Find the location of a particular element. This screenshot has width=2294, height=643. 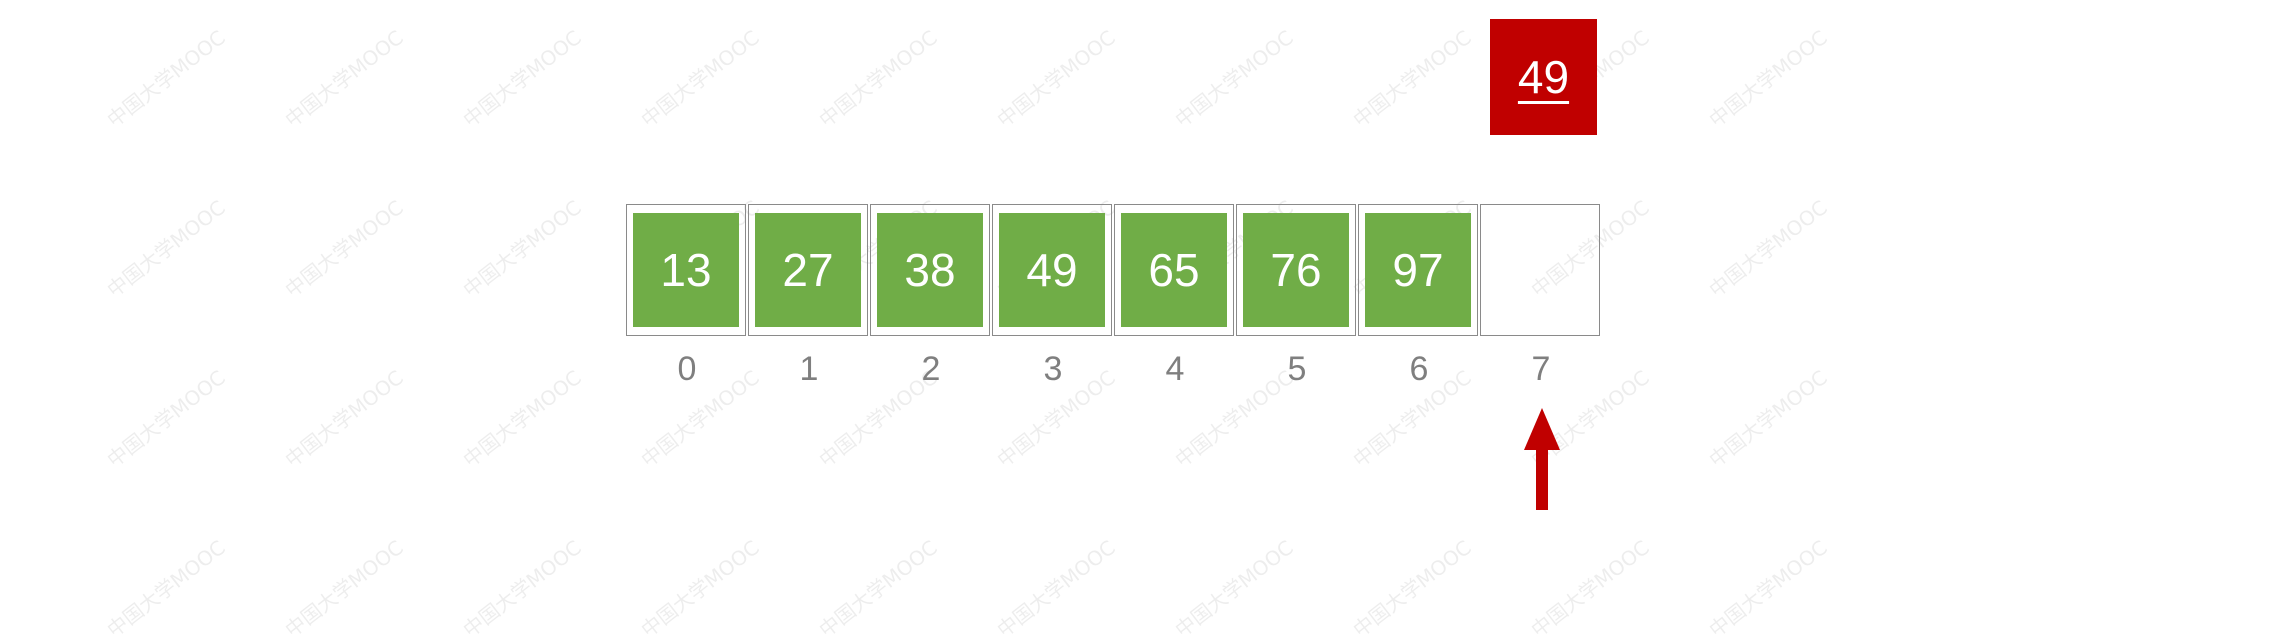

array-slot: 49 is located at coordinates (1052, 270).